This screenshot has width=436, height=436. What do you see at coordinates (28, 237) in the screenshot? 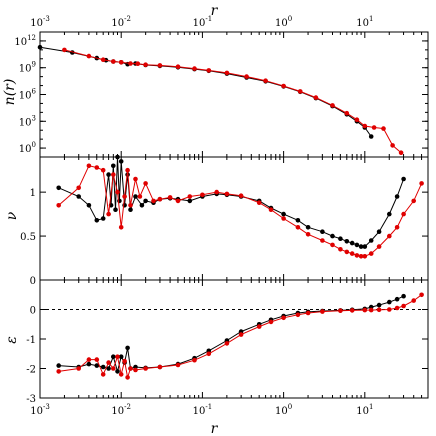
I see `y-tick-label: 0.5` at bounding box center [28, 237].